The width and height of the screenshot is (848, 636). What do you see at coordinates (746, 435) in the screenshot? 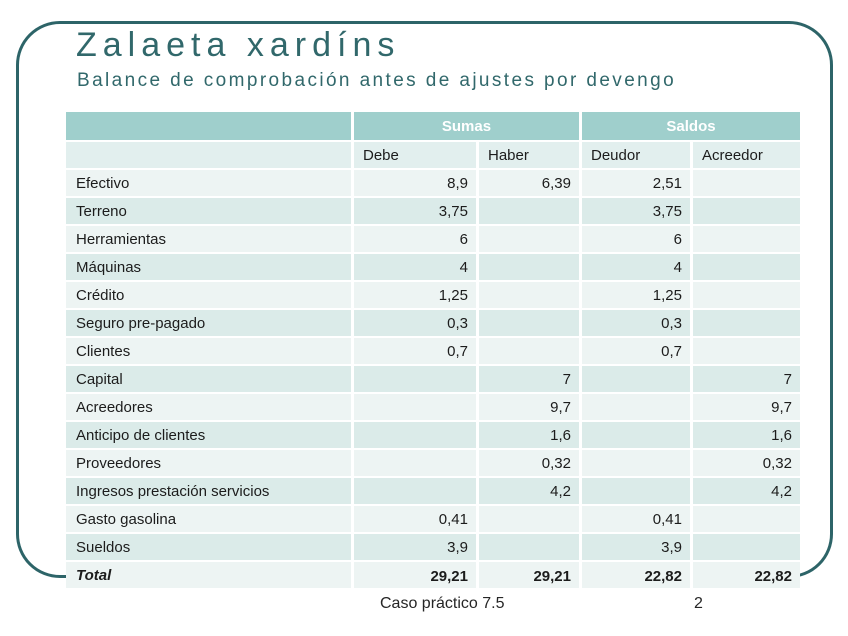
I see `cell-acreedor: 1,6` at bounding box center [746, 435].